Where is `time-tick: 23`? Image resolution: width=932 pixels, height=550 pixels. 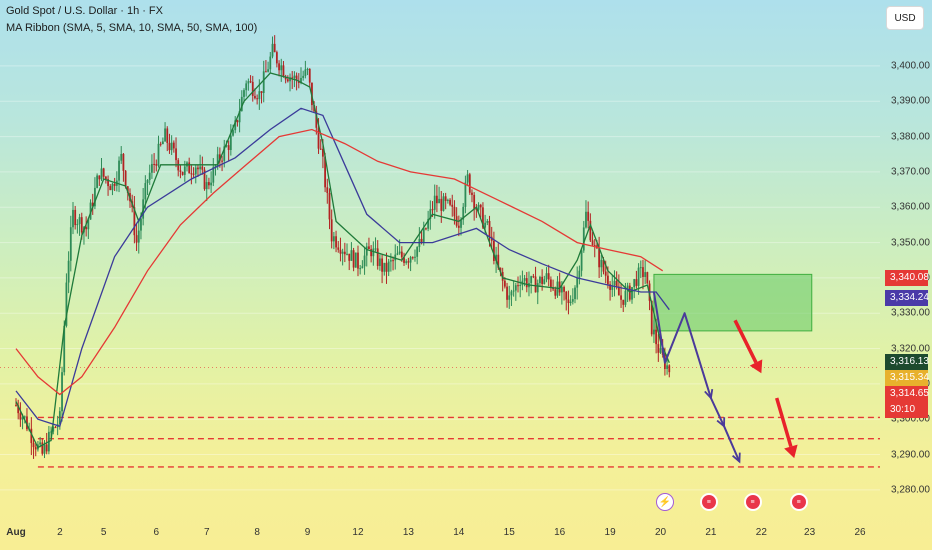
time-tick: 23 is located at coordinates (810, 532).